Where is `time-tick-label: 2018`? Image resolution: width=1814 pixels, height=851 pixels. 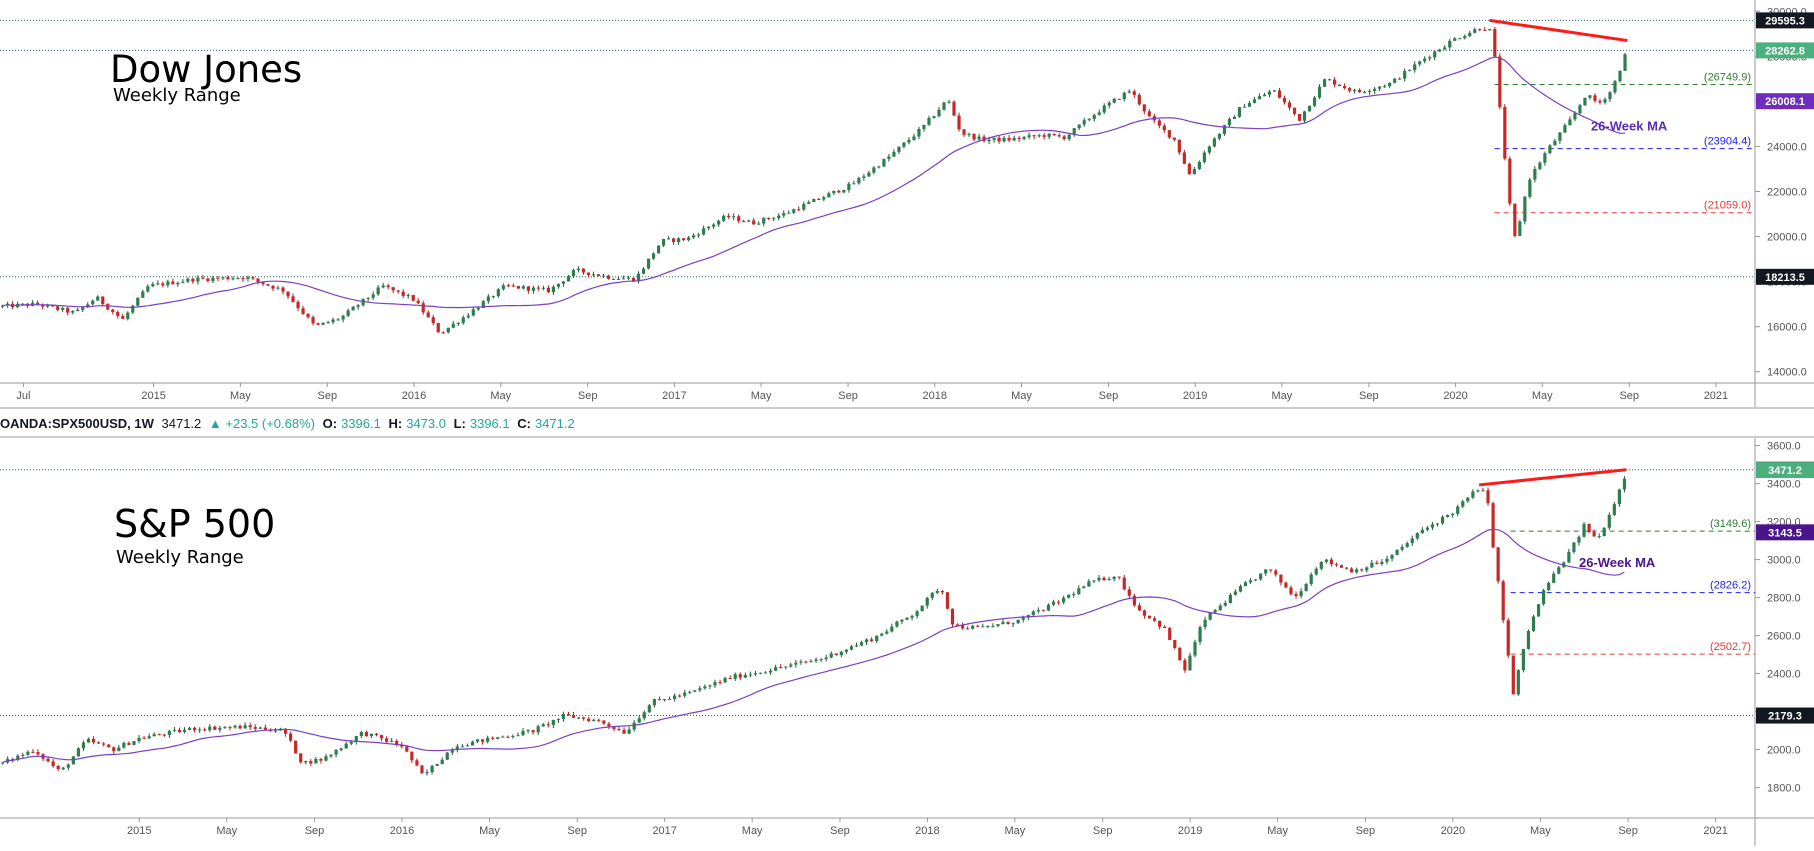 time-tick-label: 2018 is located at coordinates (935, 396).